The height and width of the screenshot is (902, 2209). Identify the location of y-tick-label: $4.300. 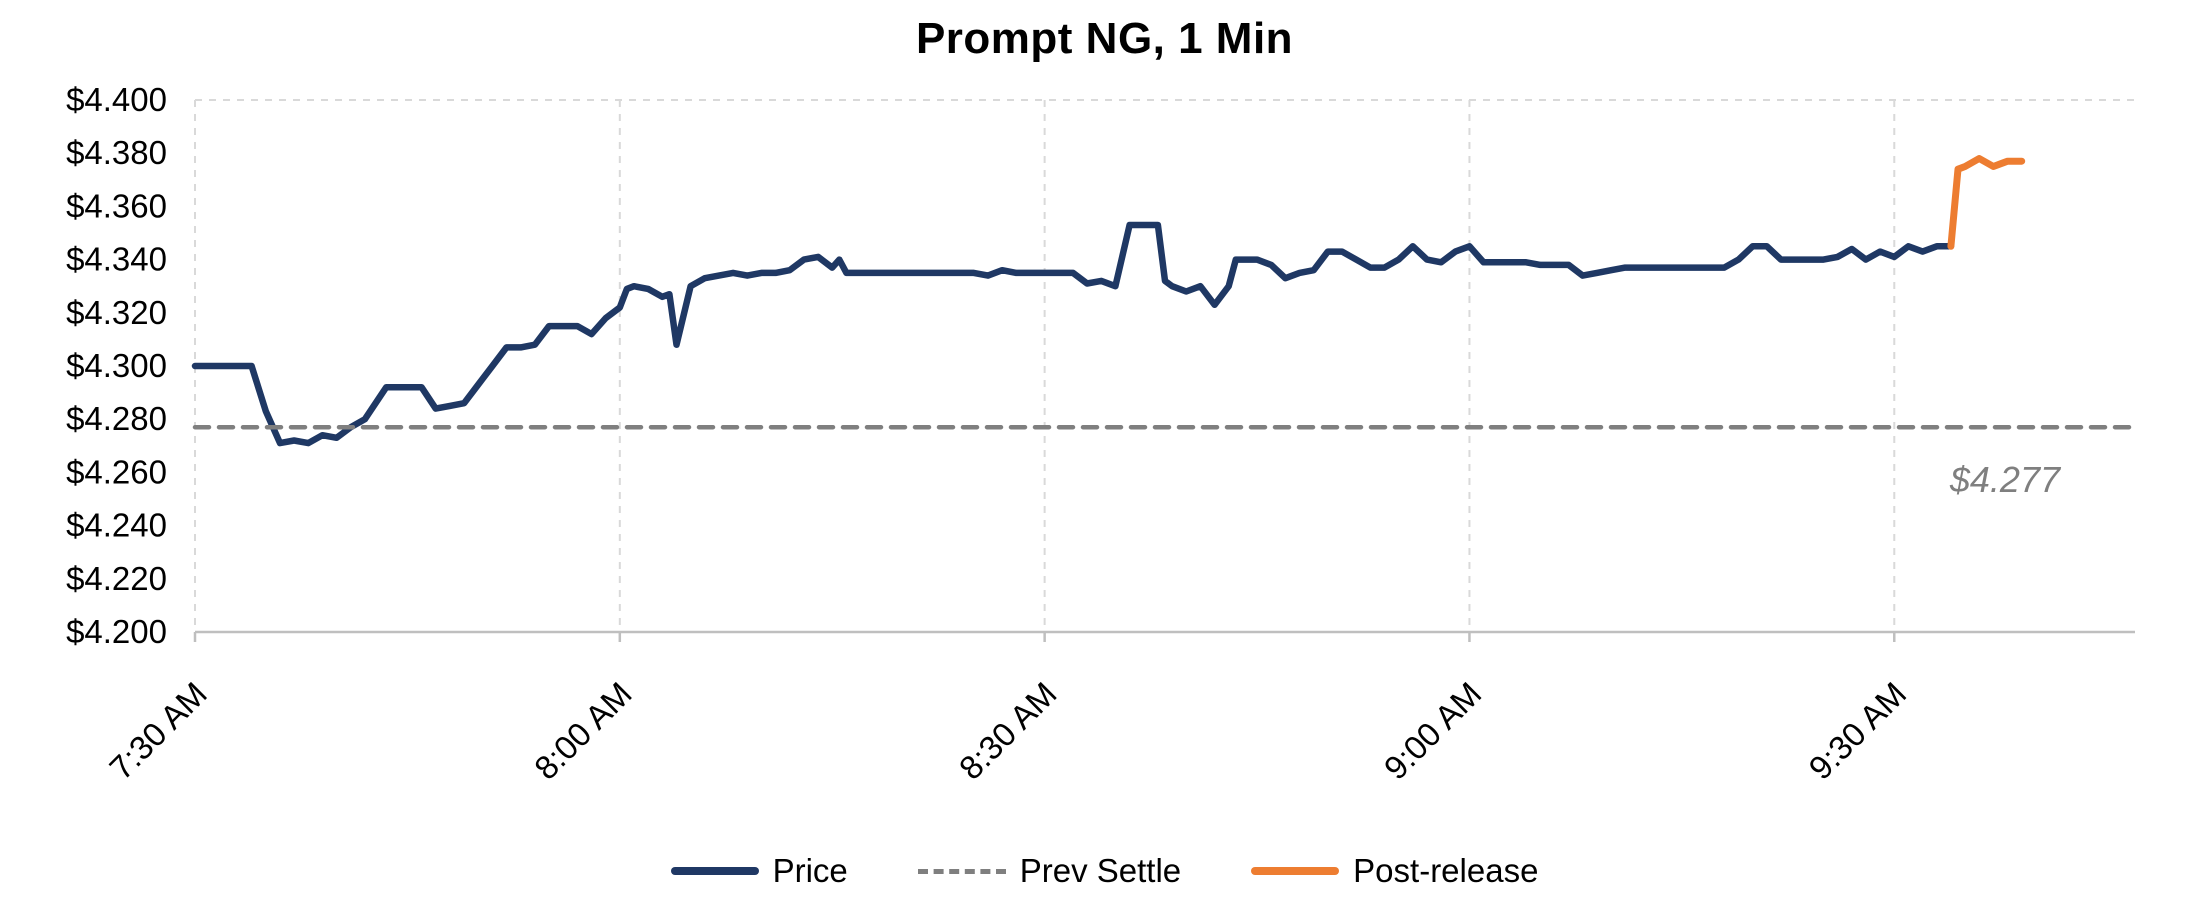
(116, 365).